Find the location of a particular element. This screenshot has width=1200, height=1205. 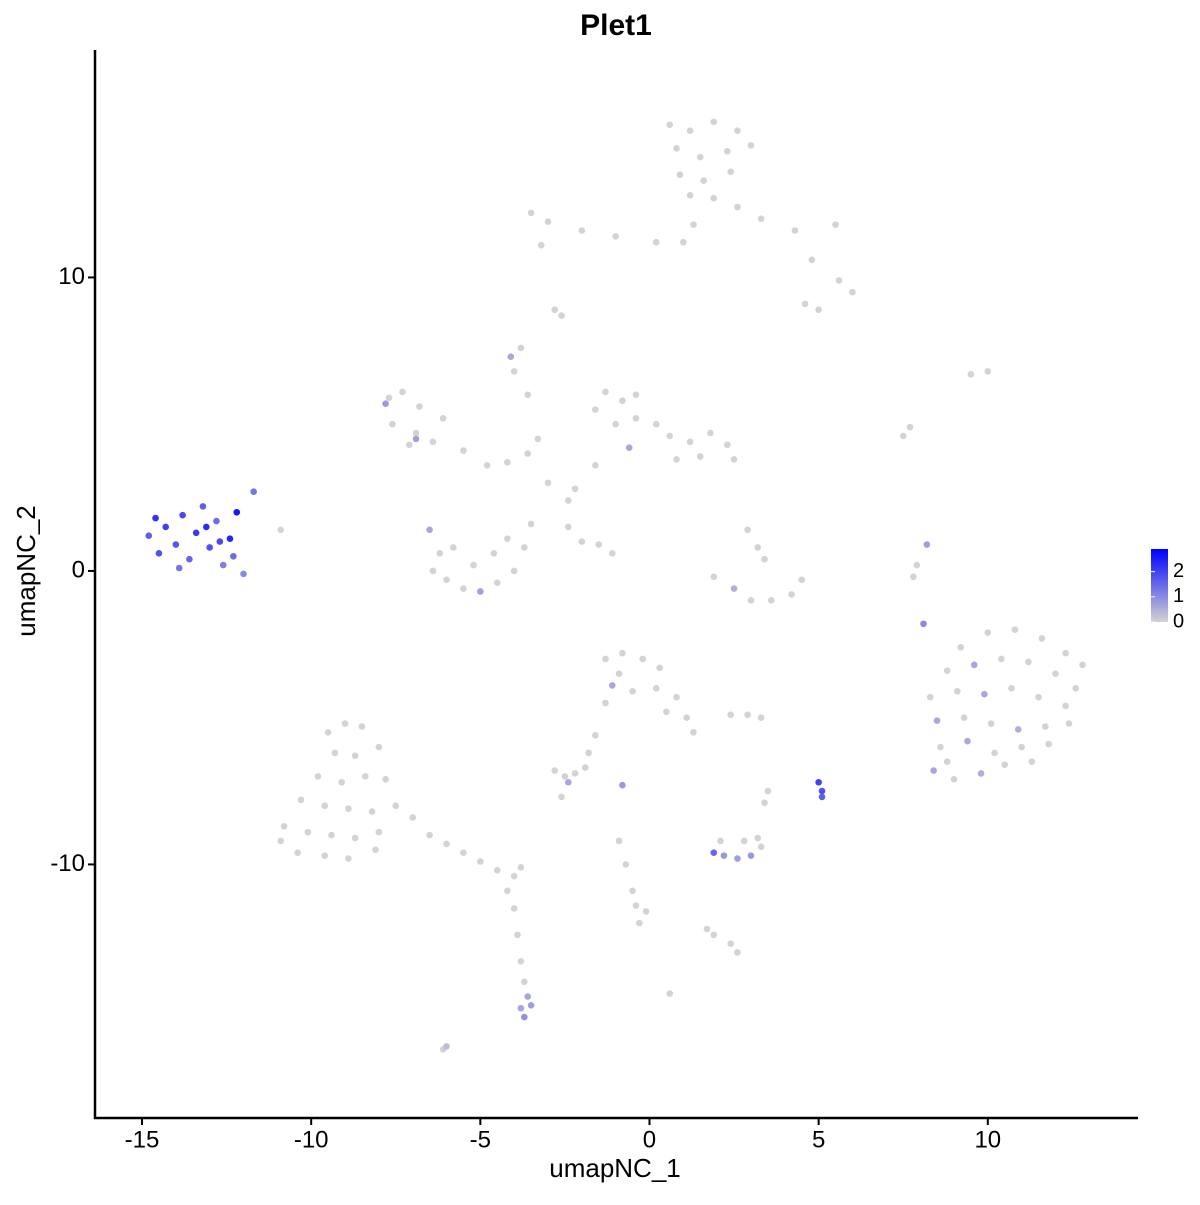

y-tick-label: -10 is located at coordinates (67, 863).